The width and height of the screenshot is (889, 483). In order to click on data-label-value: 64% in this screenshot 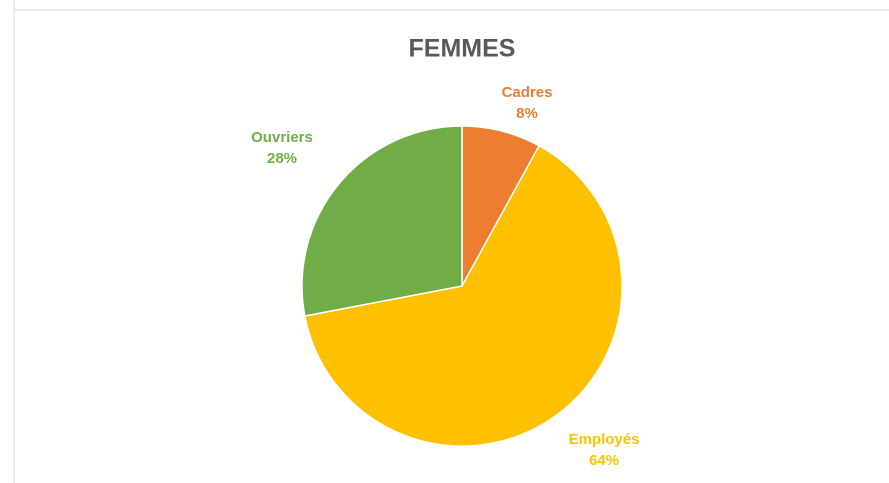, I will do `click(604, 460)`.